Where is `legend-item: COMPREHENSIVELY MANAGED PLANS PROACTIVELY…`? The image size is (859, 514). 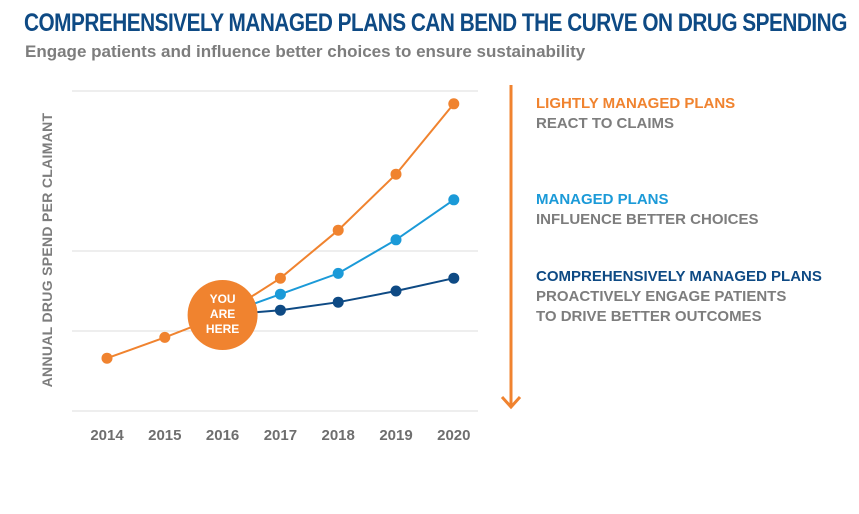 legend-item: COMPREHENSIVELY MANAGED PLANS PROACTIVELY… is located at coordinates (679, 297).